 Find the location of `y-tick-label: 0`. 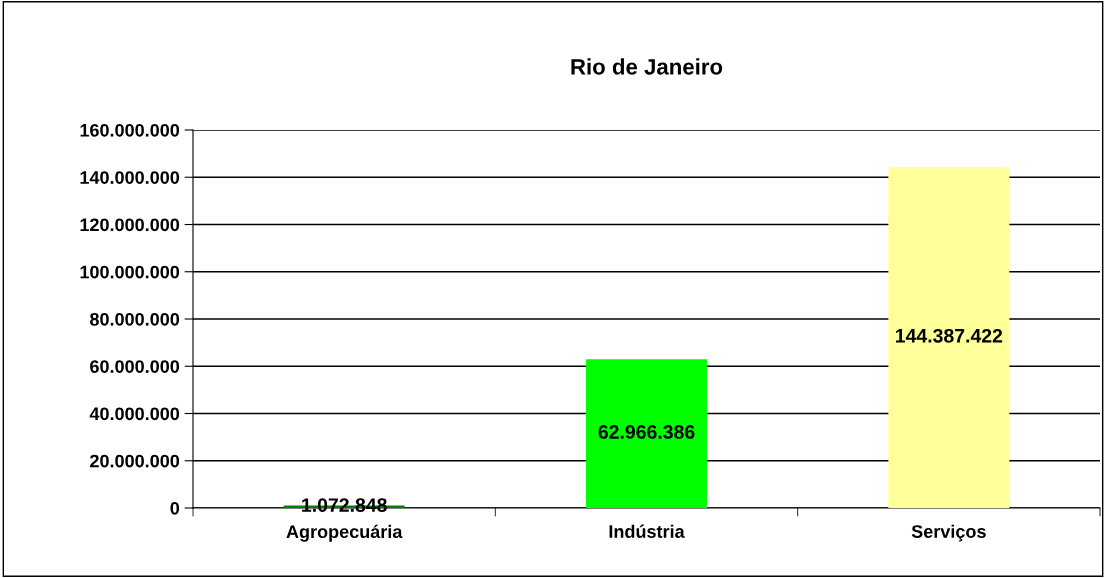

y-tick-label: 0 is located at coordinates (175, 508).